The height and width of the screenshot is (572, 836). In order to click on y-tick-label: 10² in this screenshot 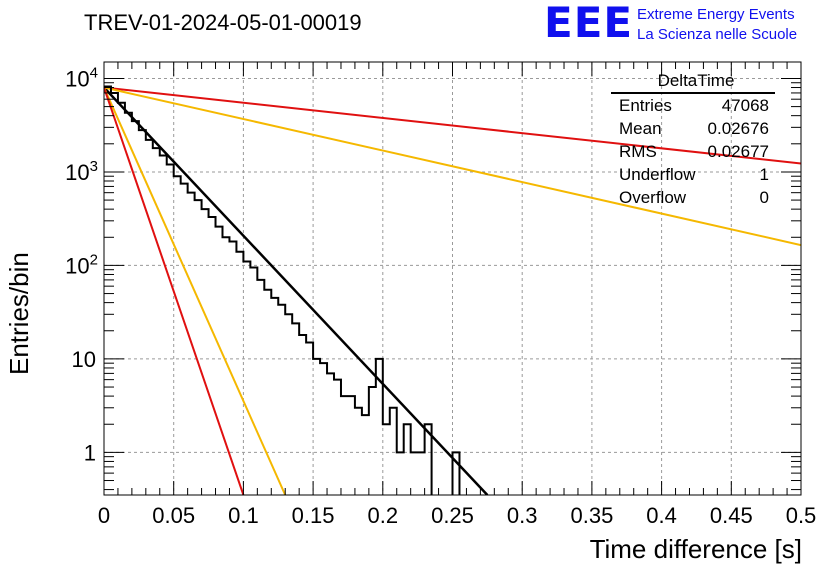, I will do `click(81, 264)`.